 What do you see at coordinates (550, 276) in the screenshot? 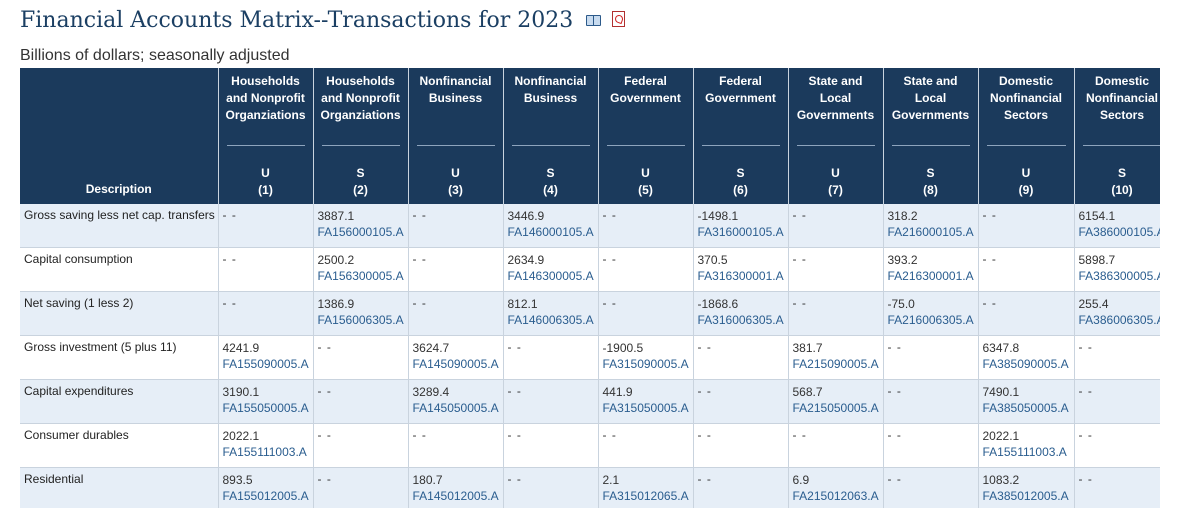
I see `series-code-link: FA146300005.A` at bounding box center [550, 276].